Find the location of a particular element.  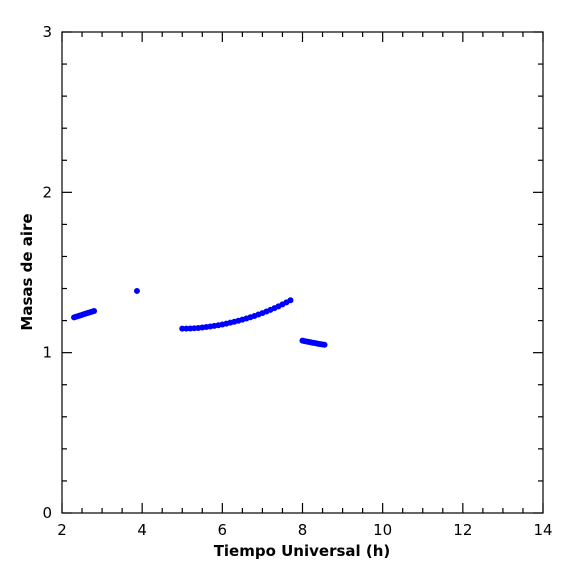

x-tick-label: 10 is located at coordinates (382, 530).